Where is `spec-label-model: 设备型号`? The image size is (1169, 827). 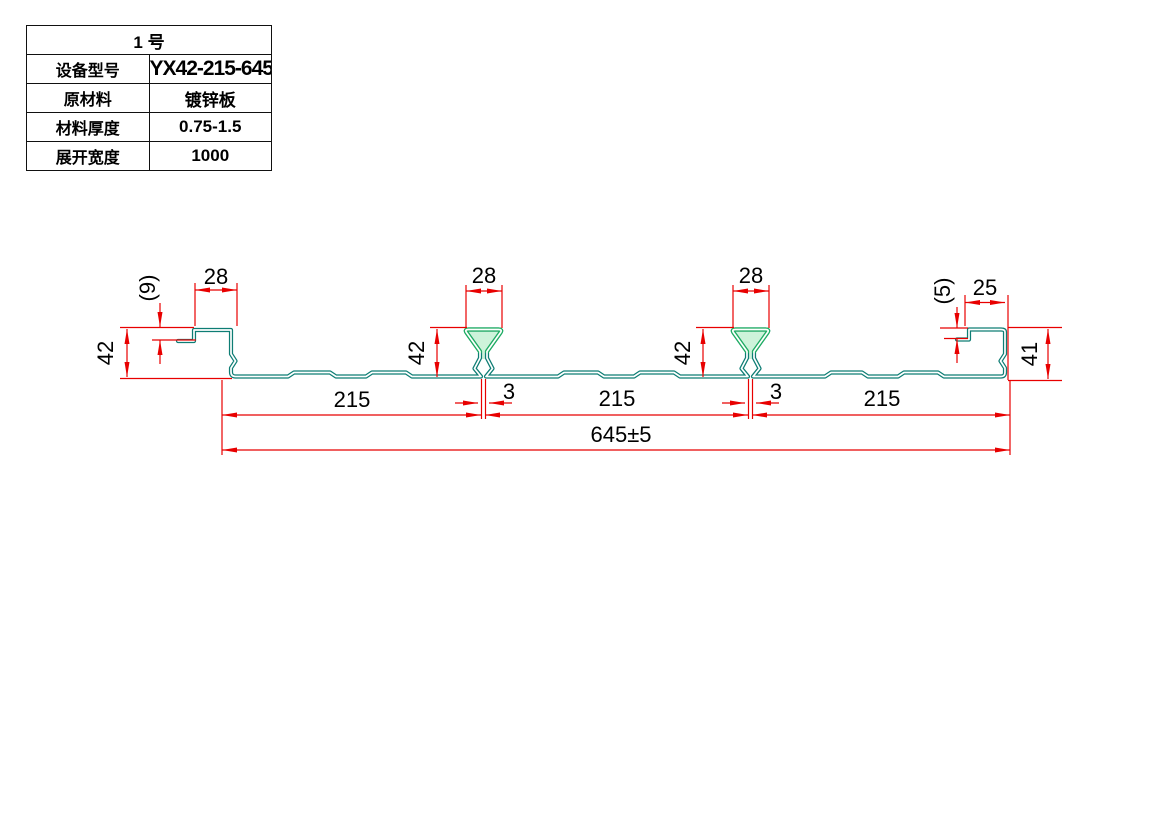 spec-label-model: 设备型号 is located at coordinates (88, 69).